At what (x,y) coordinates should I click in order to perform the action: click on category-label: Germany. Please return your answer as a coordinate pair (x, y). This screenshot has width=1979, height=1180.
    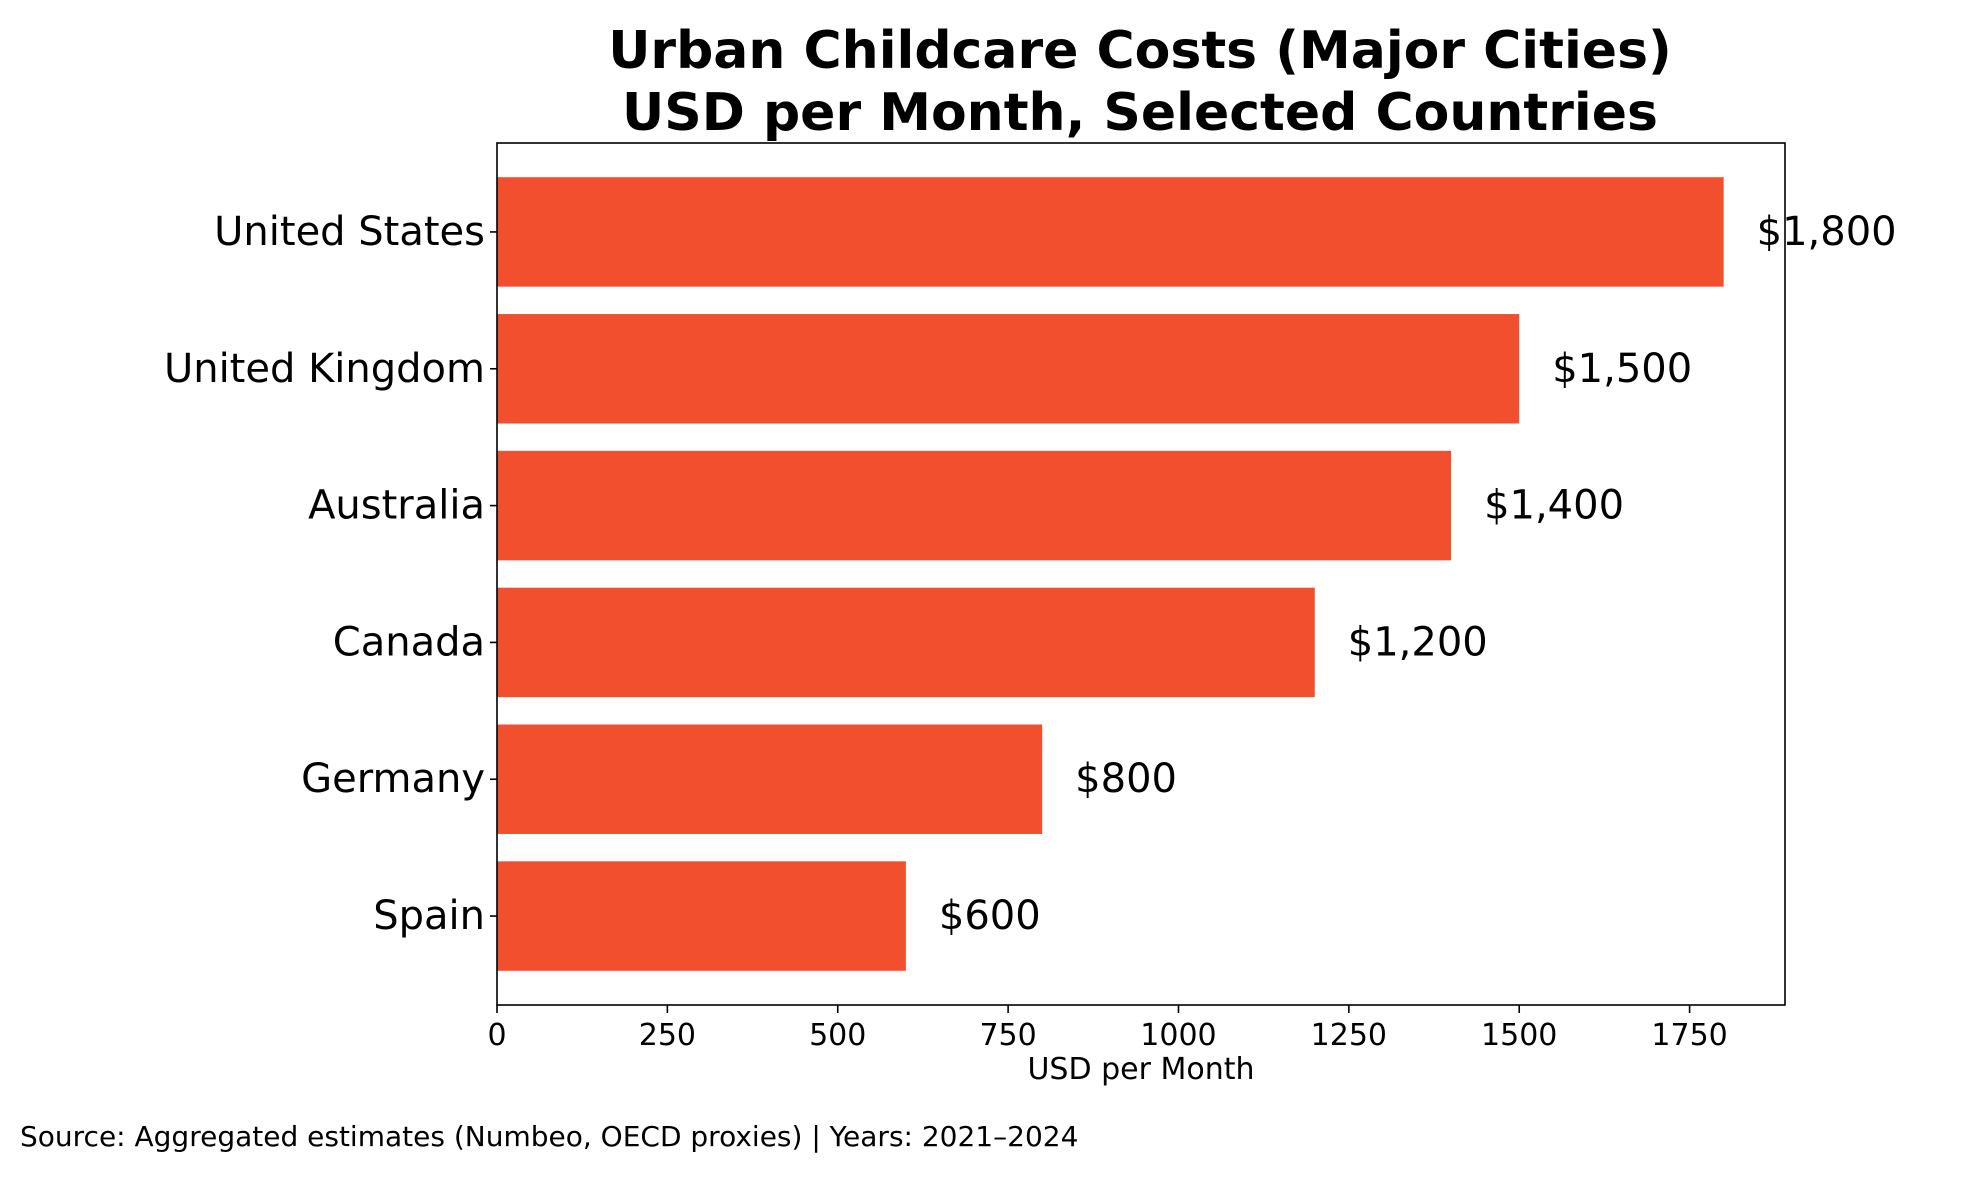
    Looking at the image, I should click on (393, 779).